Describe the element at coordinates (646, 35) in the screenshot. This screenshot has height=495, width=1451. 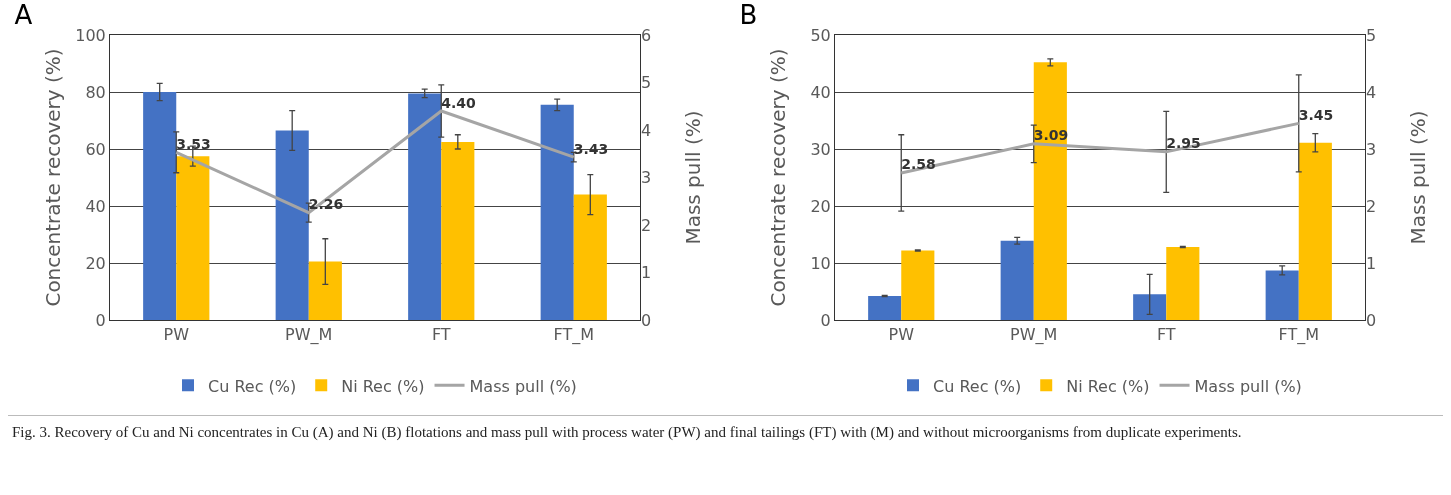
I see `y2-tick-label: 6` at that location.